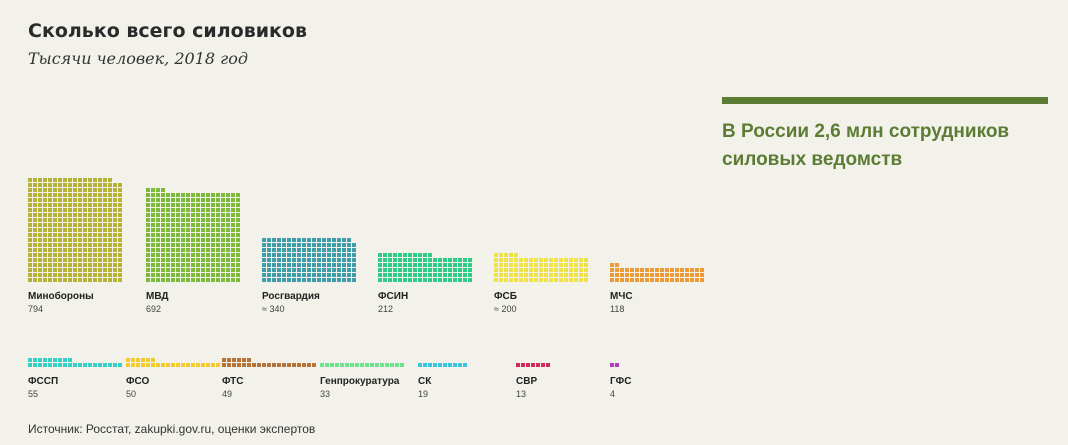 This screenshot has width=1068, height=445. What do you see at coordinates (393, 296) in the screenshot?
I see `category-label: ФСИН` at bounding box center [393, 296].